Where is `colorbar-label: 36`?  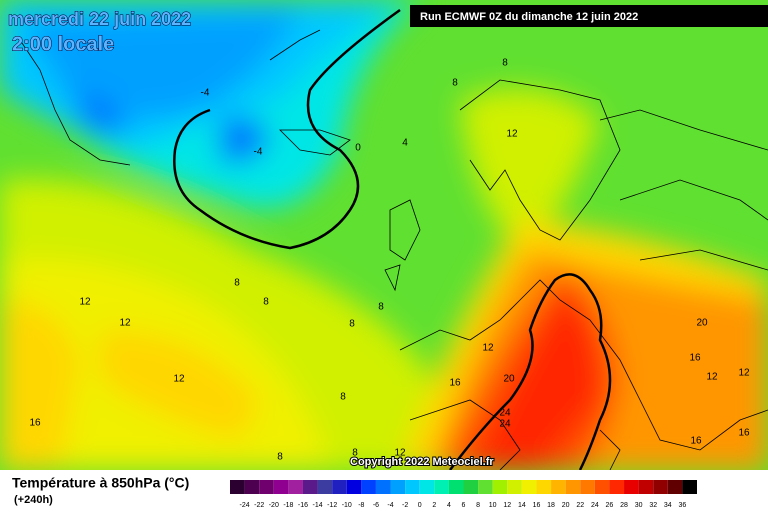
colorbar-label: 36 is located at coordinates (683, 505).